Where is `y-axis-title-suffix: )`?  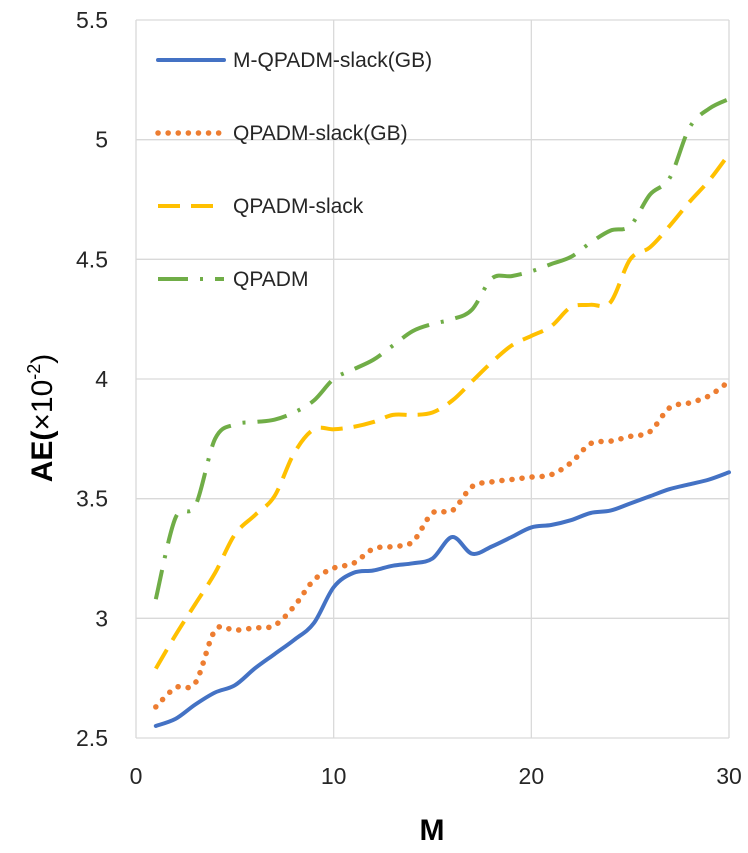 y-axis-title-suffix: ) is located at coordinates (42, 359).